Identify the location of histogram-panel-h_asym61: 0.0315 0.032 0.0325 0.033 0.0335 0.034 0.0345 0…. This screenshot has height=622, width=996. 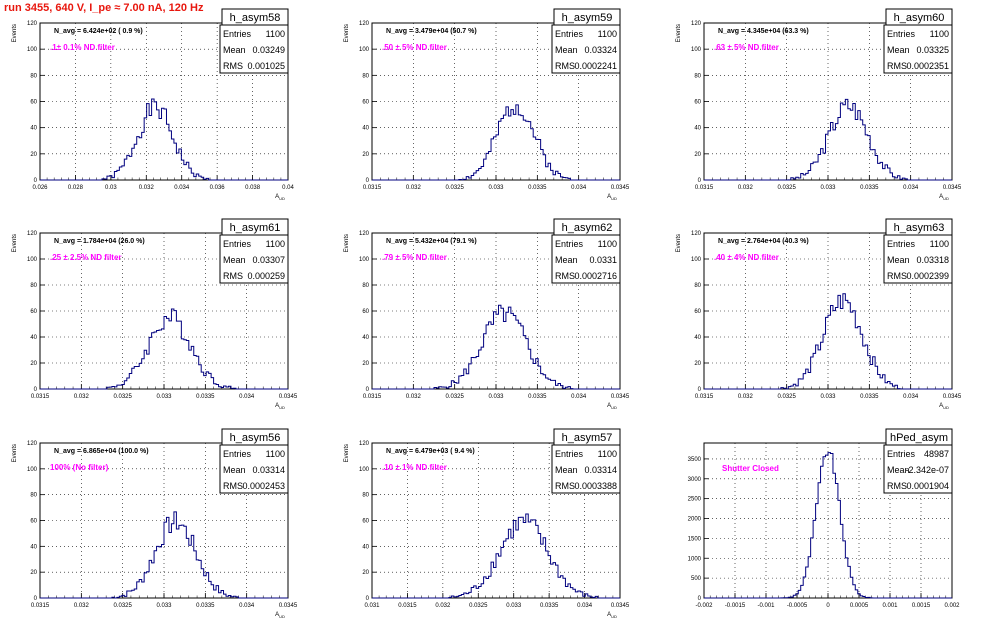
(155, 314).